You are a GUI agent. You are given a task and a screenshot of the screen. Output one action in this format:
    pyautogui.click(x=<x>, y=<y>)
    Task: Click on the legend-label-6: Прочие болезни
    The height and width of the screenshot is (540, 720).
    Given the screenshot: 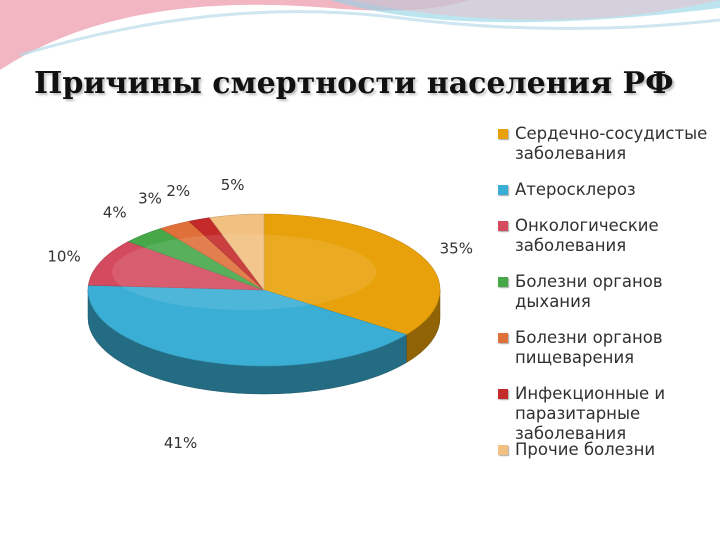 What is the action you would take?
    pyautogui.click(x=585, y=449)
    